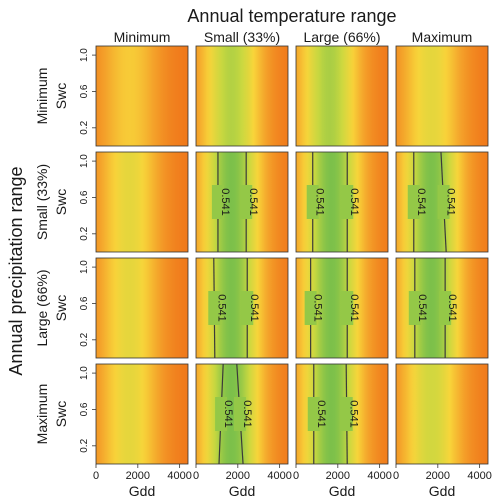  I want to click on column-labels: Minimum Small (33%) Large (66%) Maximum, so click(293, 37).